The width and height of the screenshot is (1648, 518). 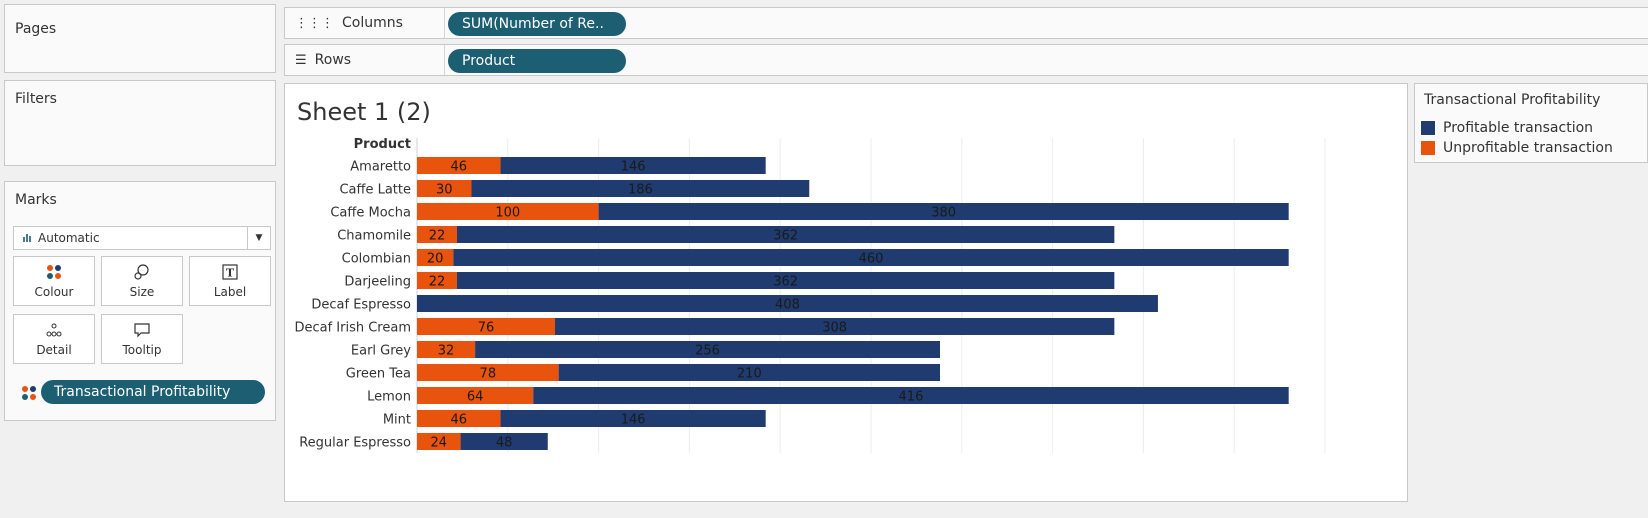 I want to click on category-label: Caffe Latte, so click(x=375, y=190).